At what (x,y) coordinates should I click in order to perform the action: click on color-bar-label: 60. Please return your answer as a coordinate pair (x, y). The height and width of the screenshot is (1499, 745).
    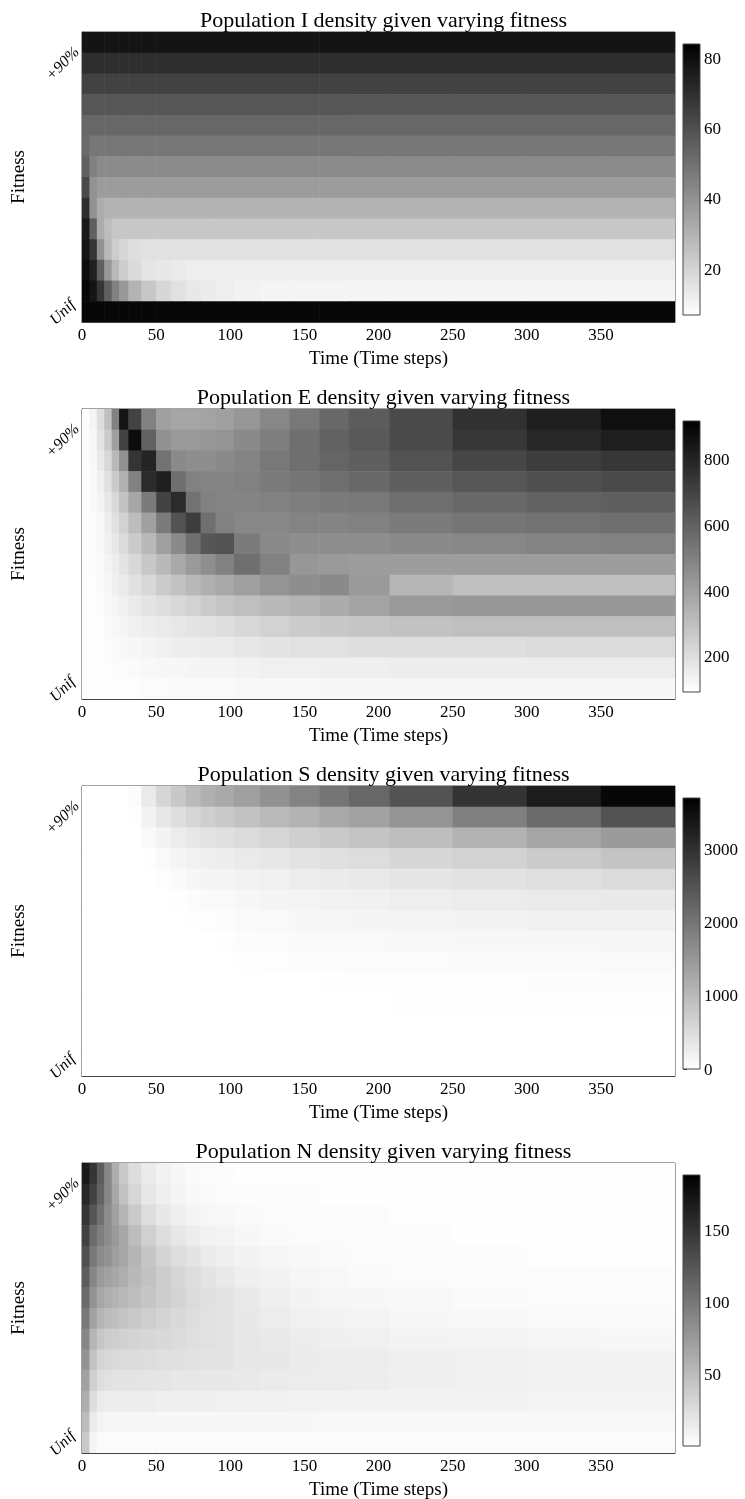
    Looking at the image, I should click on (712, 128).